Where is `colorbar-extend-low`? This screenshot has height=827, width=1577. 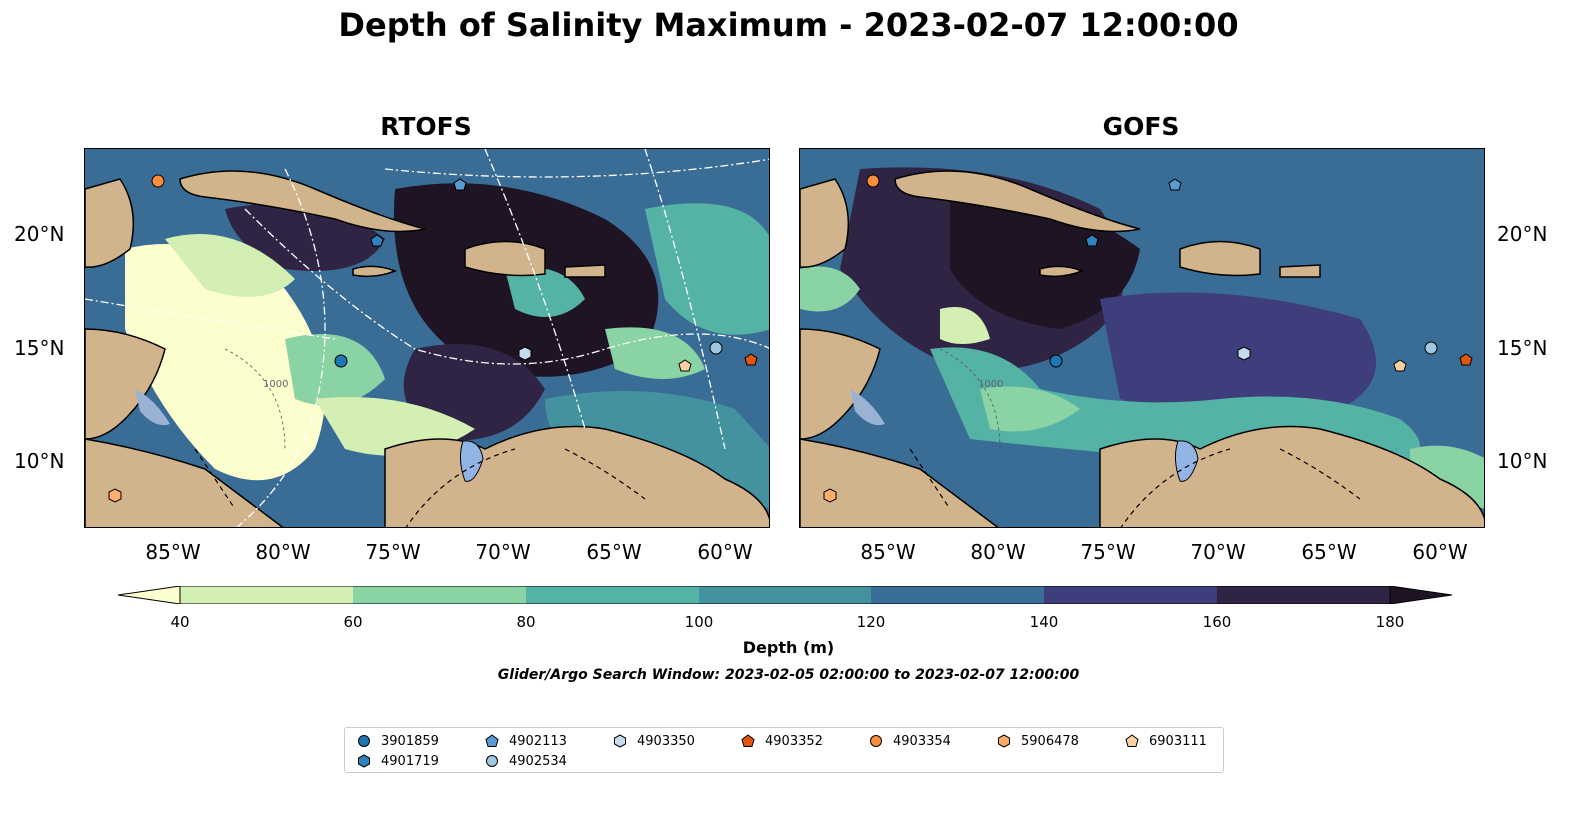
colorbar-extend-low is located at coordinates (149, 595).